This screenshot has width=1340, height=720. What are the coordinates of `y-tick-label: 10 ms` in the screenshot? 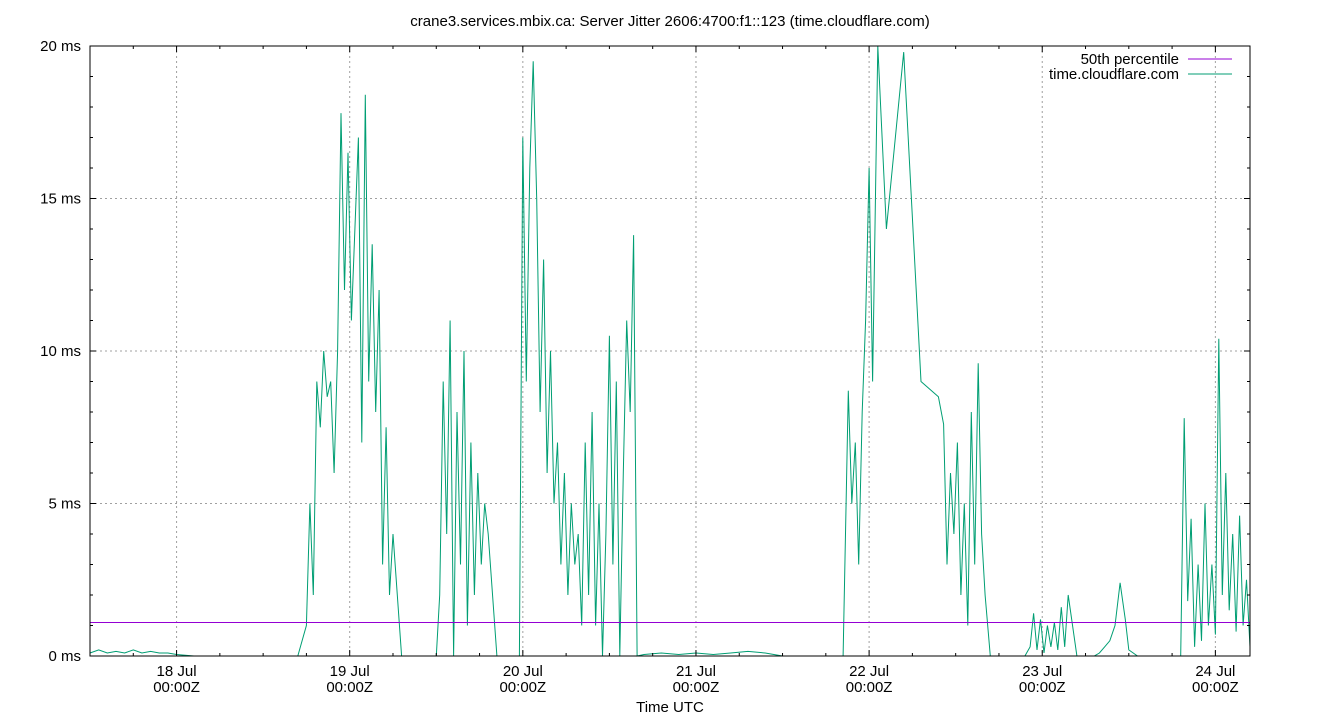 It's located at (60, 351).